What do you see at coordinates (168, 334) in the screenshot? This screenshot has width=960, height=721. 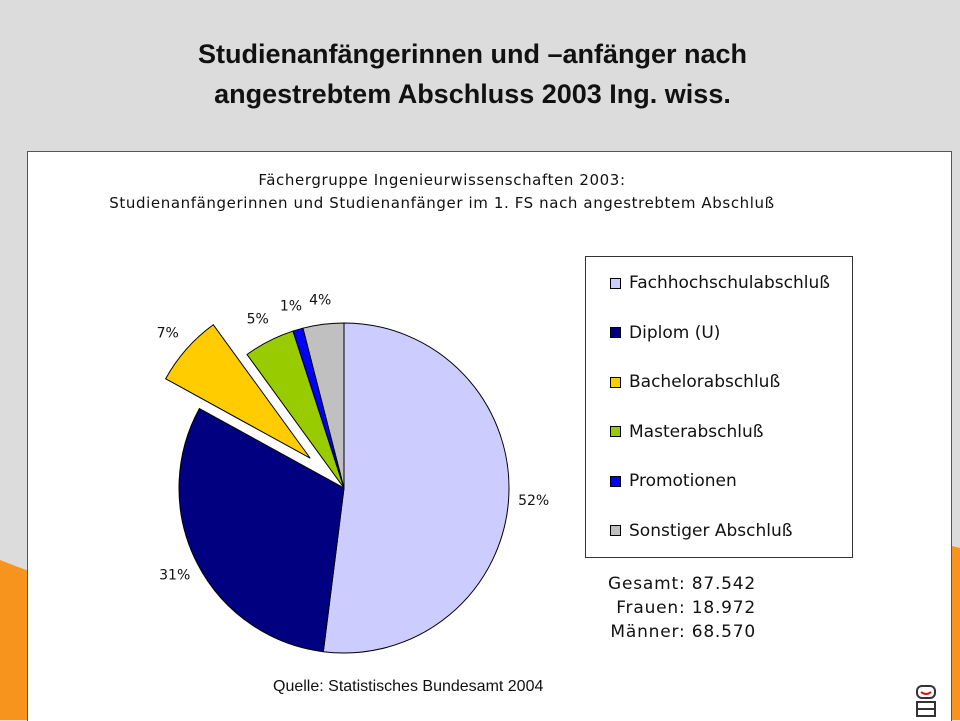 I see `pie-slice-label-2: 7%` at bounding box center [168, 334].